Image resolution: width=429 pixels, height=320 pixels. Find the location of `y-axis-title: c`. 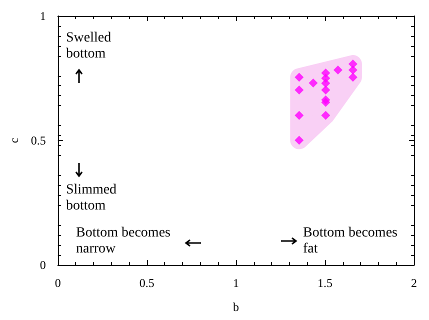

y-axis-title: c is located at coordinates (14, 141).